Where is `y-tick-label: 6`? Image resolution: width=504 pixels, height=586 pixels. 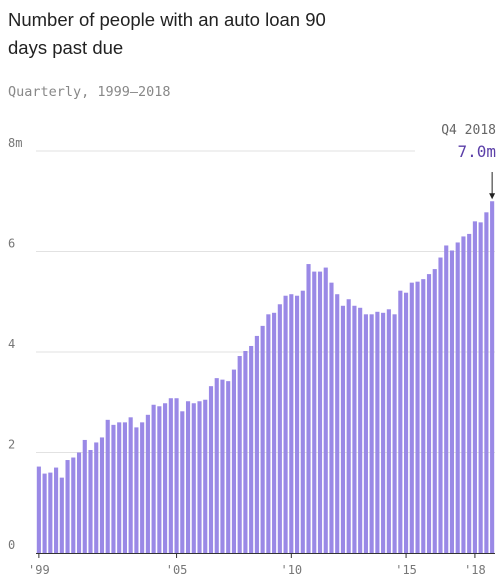 y-tick-label: 6 is located at coordinates (11, 244).